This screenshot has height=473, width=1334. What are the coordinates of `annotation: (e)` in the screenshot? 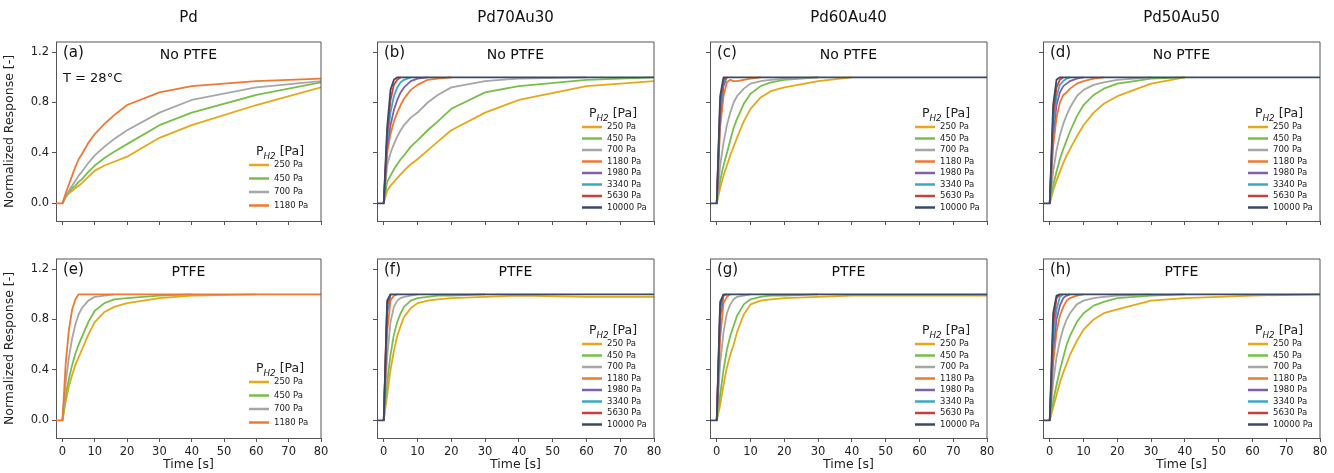 It's located at (73, 269).